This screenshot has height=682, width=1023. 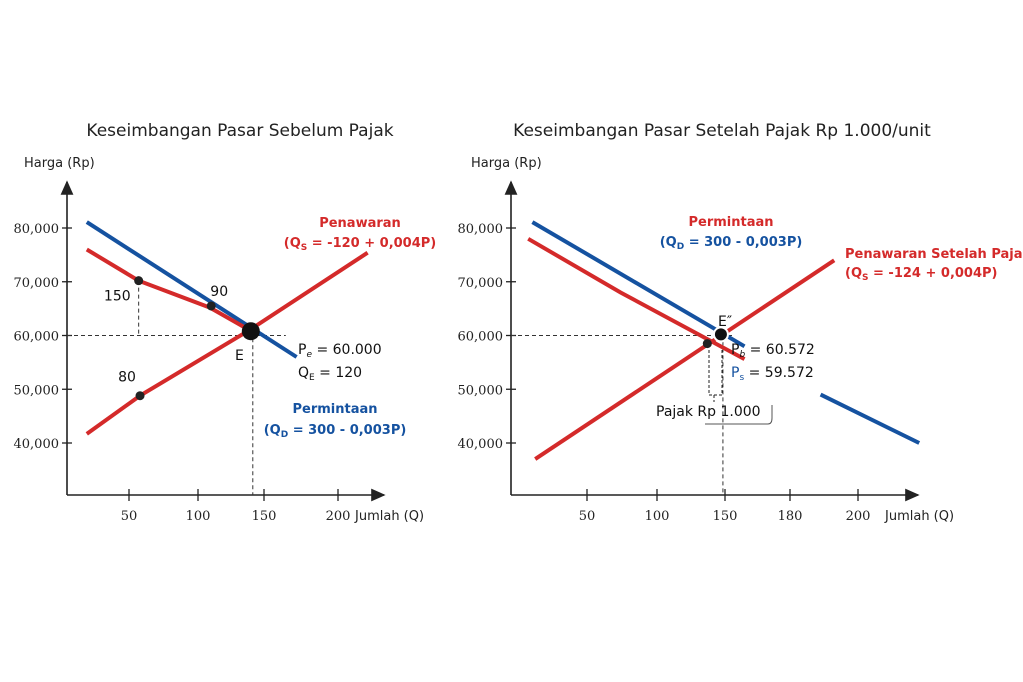 What do you see at coordinates (790, 516) in the screenshot?
I see `x-tick-label: 180` at bounding box center [790, 516].